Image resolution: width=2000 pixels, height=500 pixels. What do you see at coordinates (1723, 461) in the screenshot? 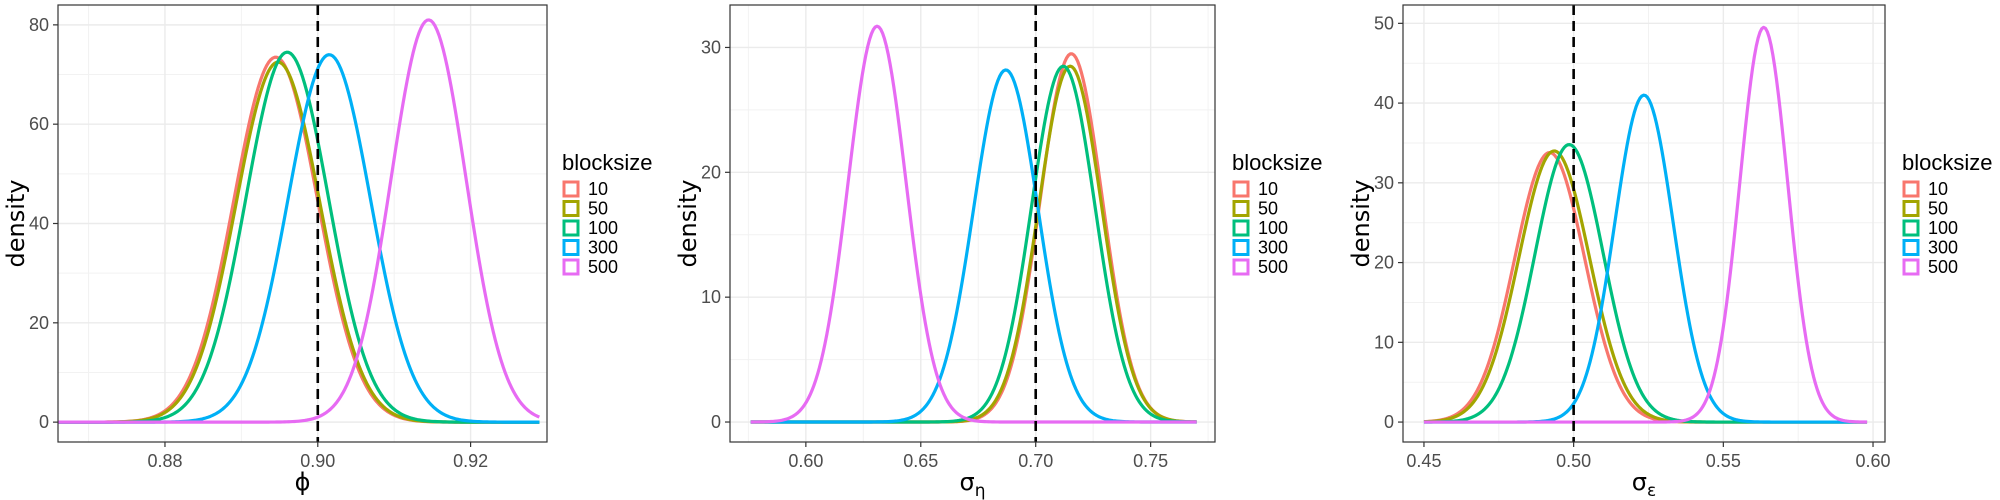
I see `x-tick-label: 0.55` at bounding box center [1723, 461].